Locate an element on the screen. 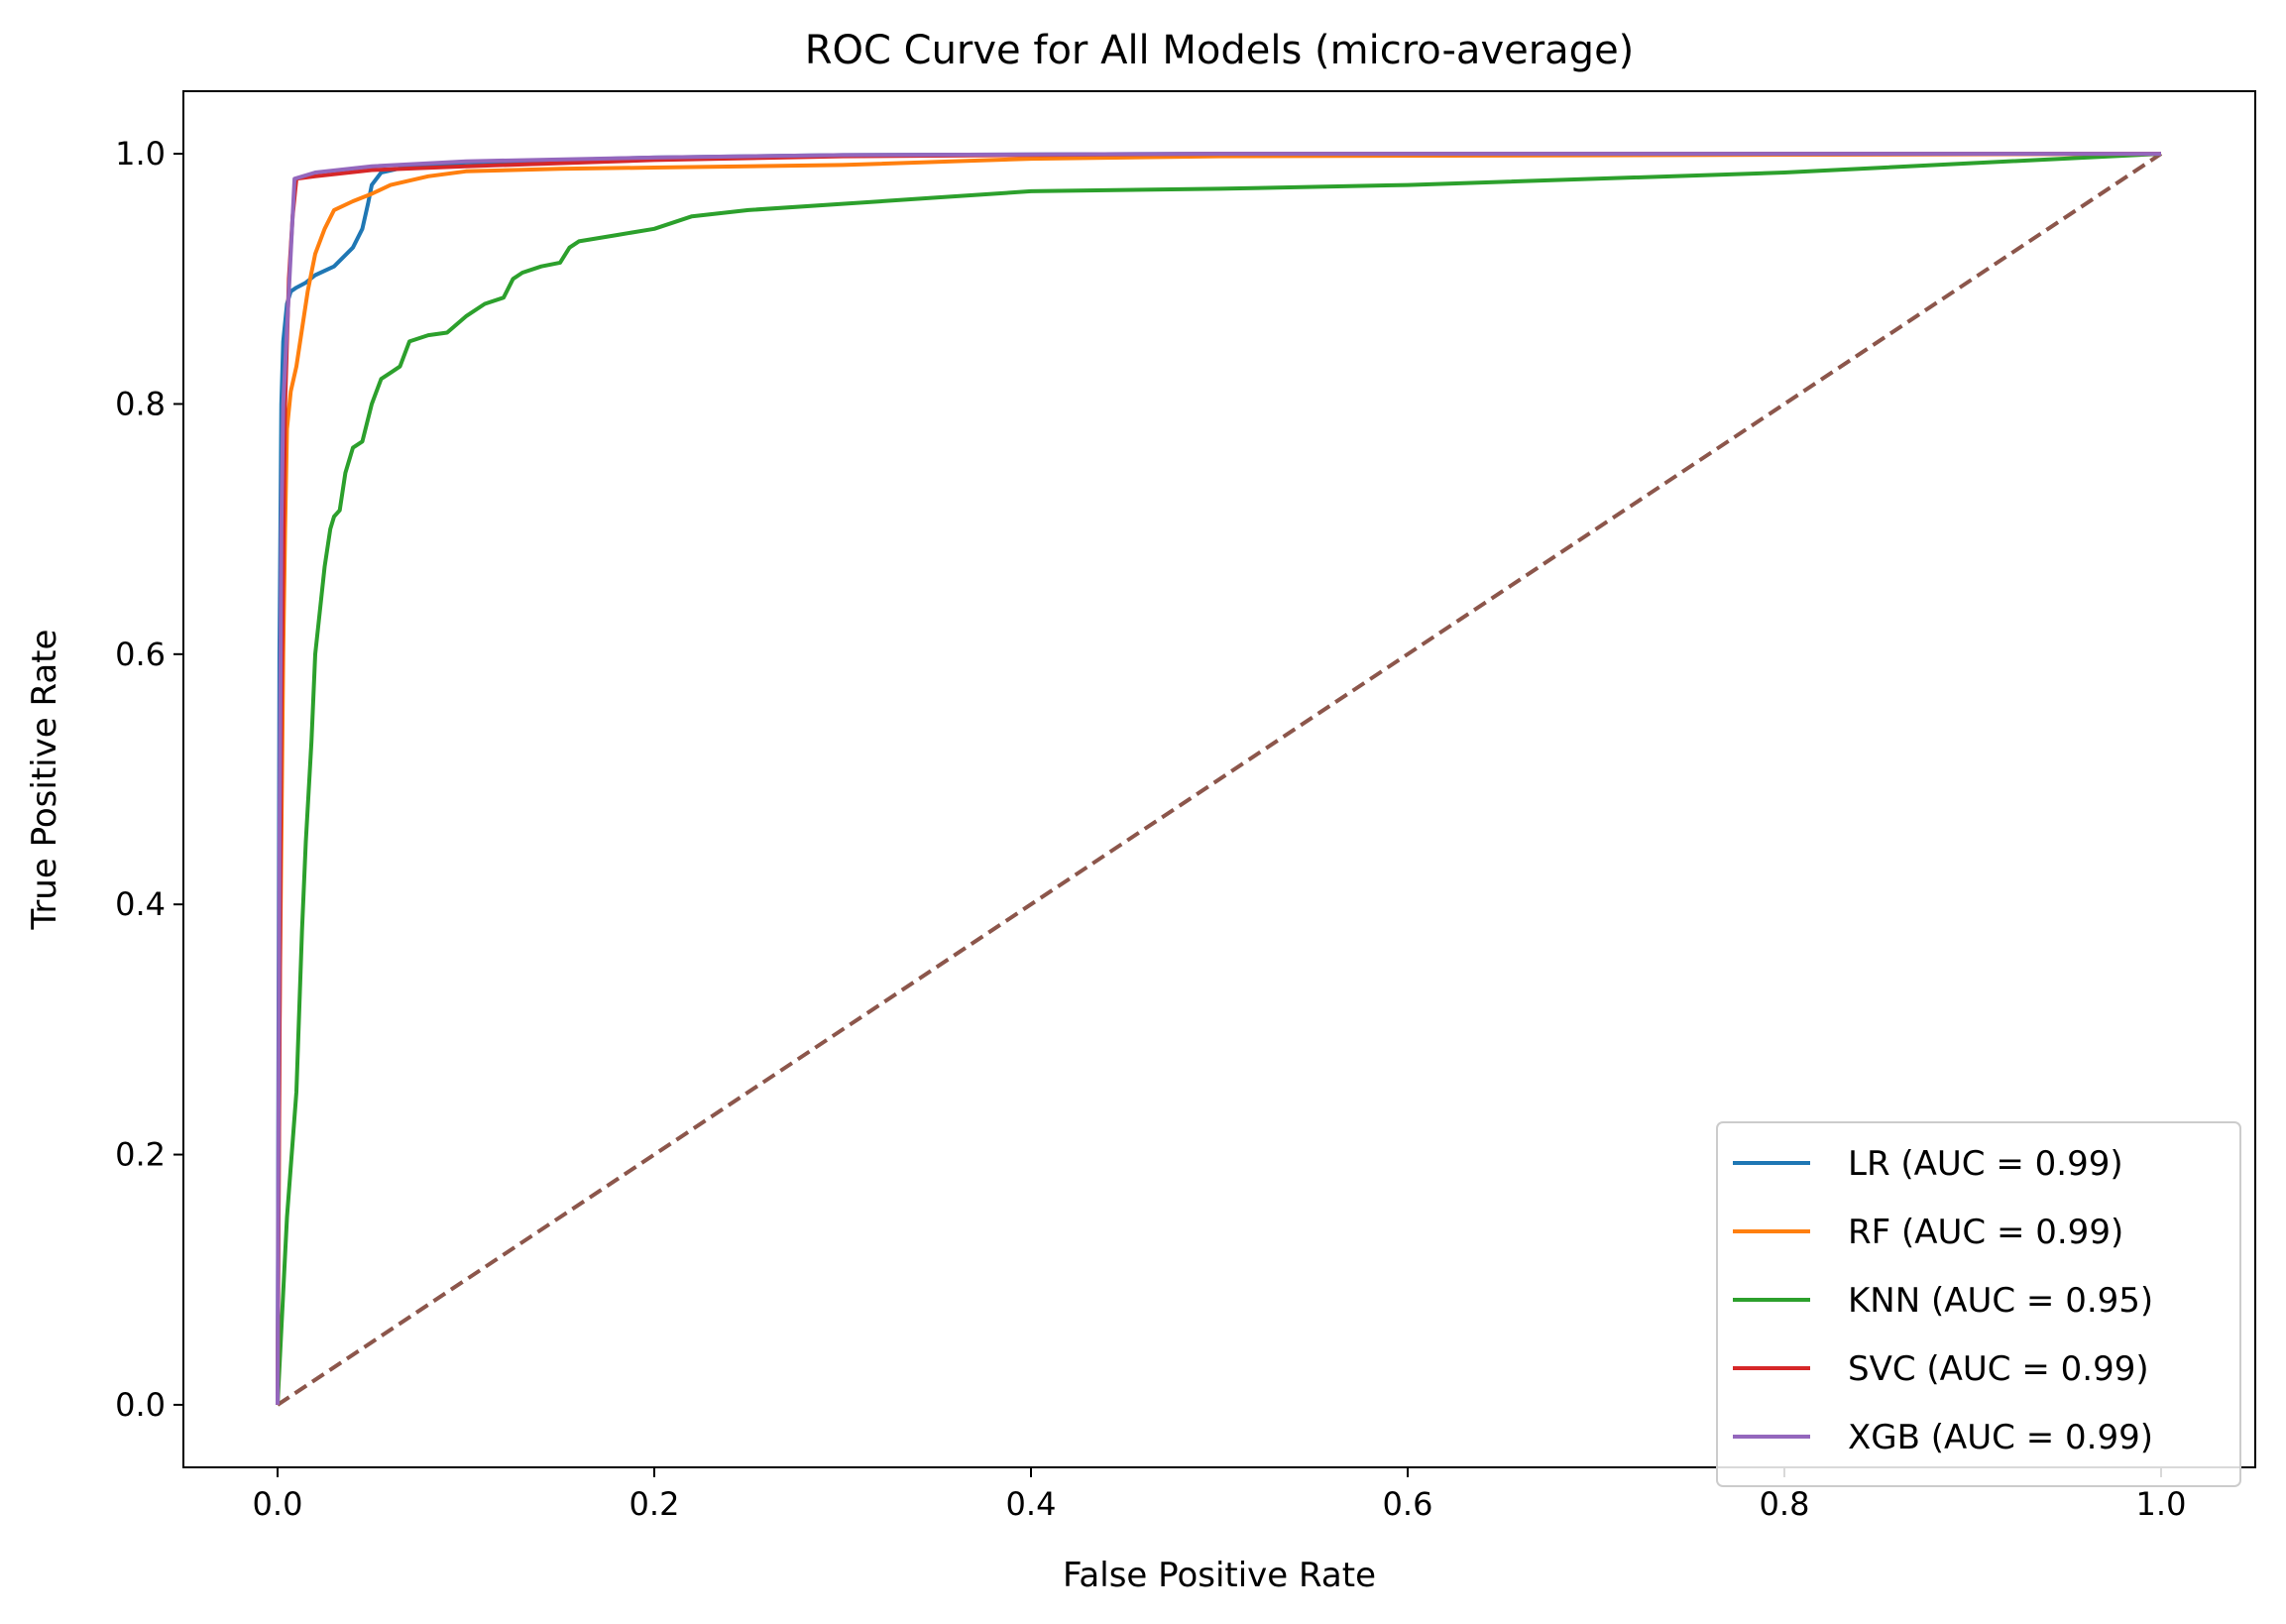 The image size is (2286, 1624). y-tick-label: 0.6 is located at coordinates (140, 654).